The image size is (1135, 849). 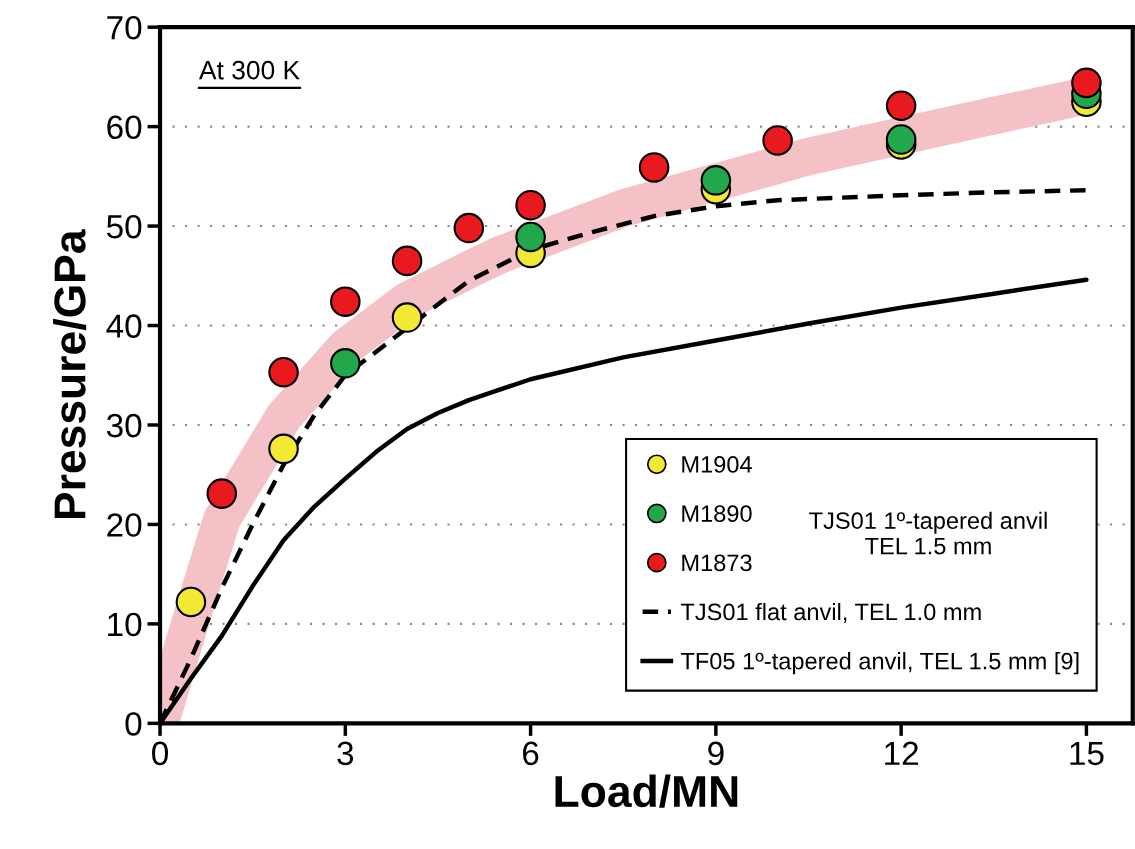 What do you see at coordinates (124, 27) in the screenshot?
I see `y-tick-label: 70` at bounding box center [124, 27].